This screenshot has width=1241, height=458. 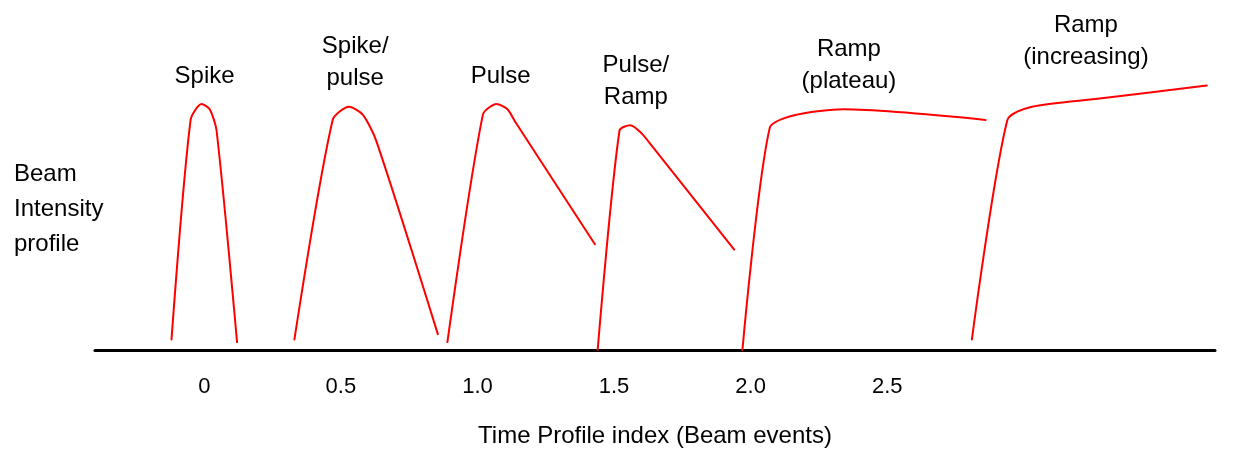 What do you see at coordinates (849, 63) in the screenshot?
I see `series-label: Ramp (plateau)` at bounding box center [849, 63].